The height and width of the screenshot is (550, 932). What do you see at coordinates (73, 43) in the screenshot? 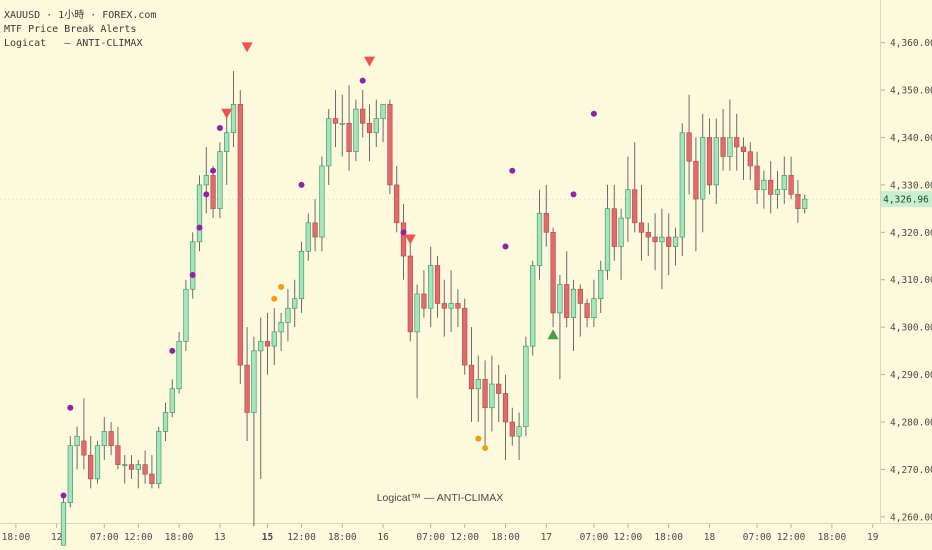
I see `logicat-indicator-name: Logicat — ANTI-CLIMAX` at bounding box center [73, 43].